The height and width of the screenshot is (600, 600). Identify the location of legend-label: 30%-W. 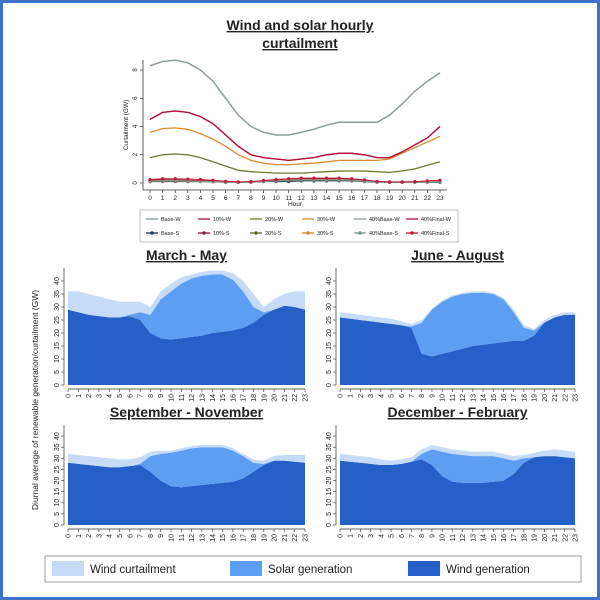
(326, 220).